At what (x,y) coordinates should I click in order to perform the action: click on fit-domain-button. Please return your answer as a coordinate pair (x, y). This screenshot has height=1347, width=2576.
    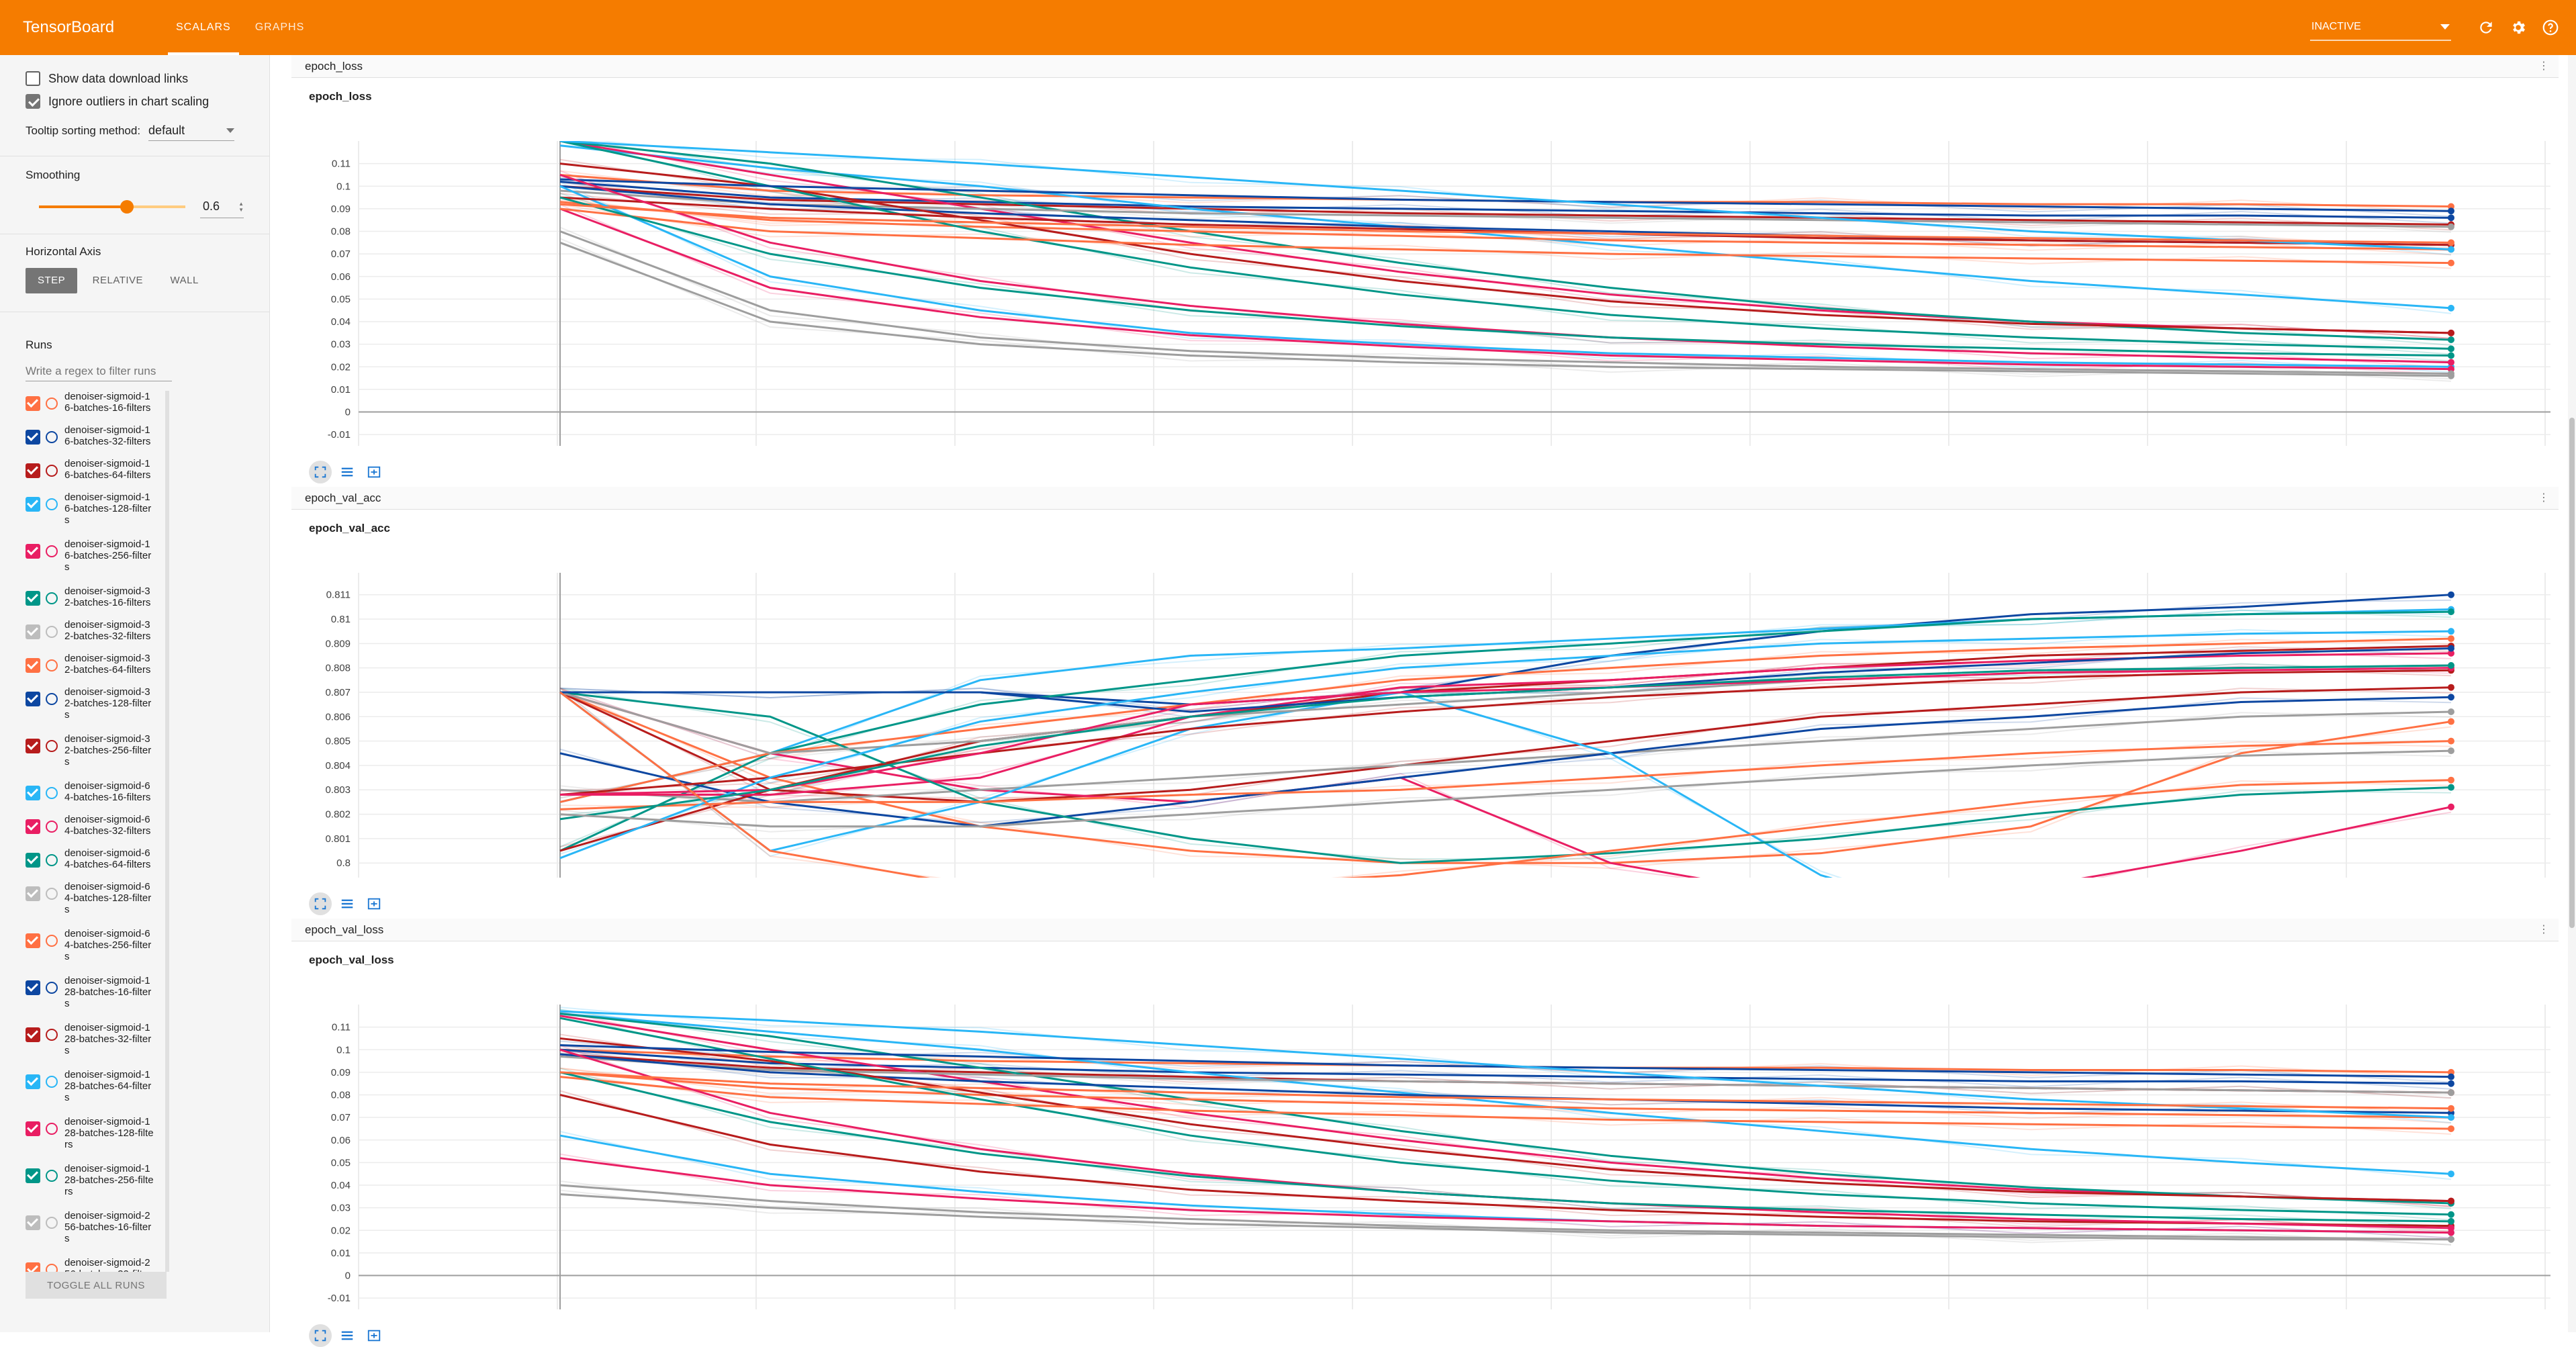
    Looking at the image, I should click on (374, 1335).